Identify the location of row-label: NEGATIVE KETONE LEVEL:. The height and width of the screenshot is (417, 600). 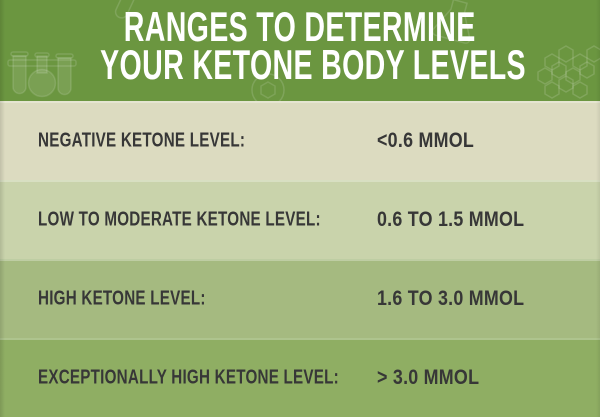
(142, 140).